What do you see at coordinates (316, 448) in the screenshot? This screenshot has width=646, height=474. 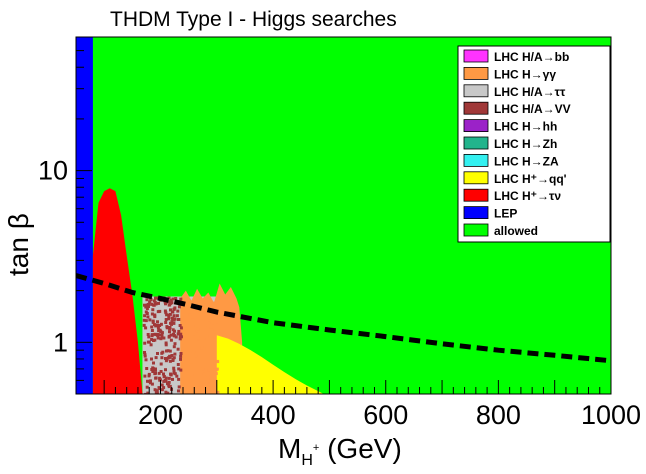 I see `x-axis-label-sup: +` at bounding box center [316, 448].